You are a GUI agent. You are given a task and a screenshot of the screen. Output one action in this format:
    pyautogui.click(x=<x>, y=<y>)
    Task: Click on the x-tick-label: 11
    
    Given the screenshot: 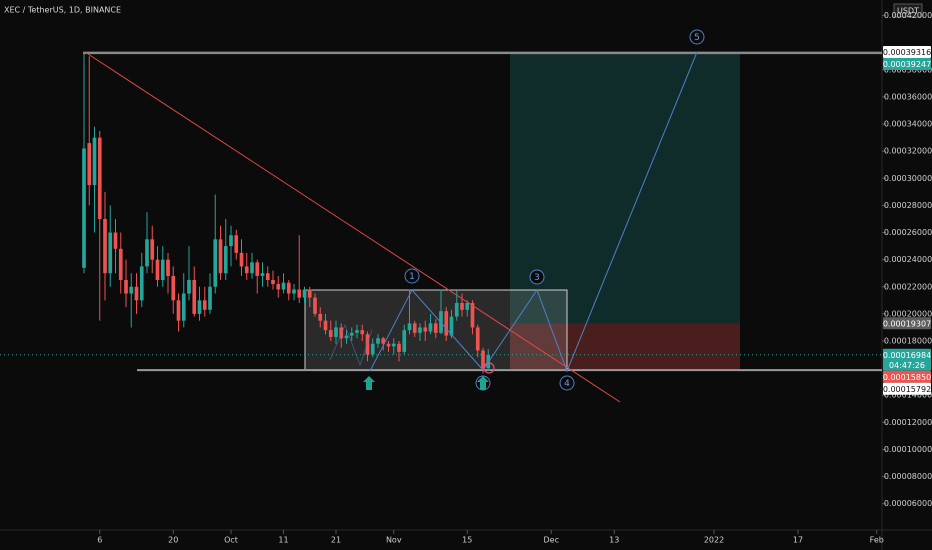 What is the action you would take?
    pyautogui.click(x=283, y=540)
    